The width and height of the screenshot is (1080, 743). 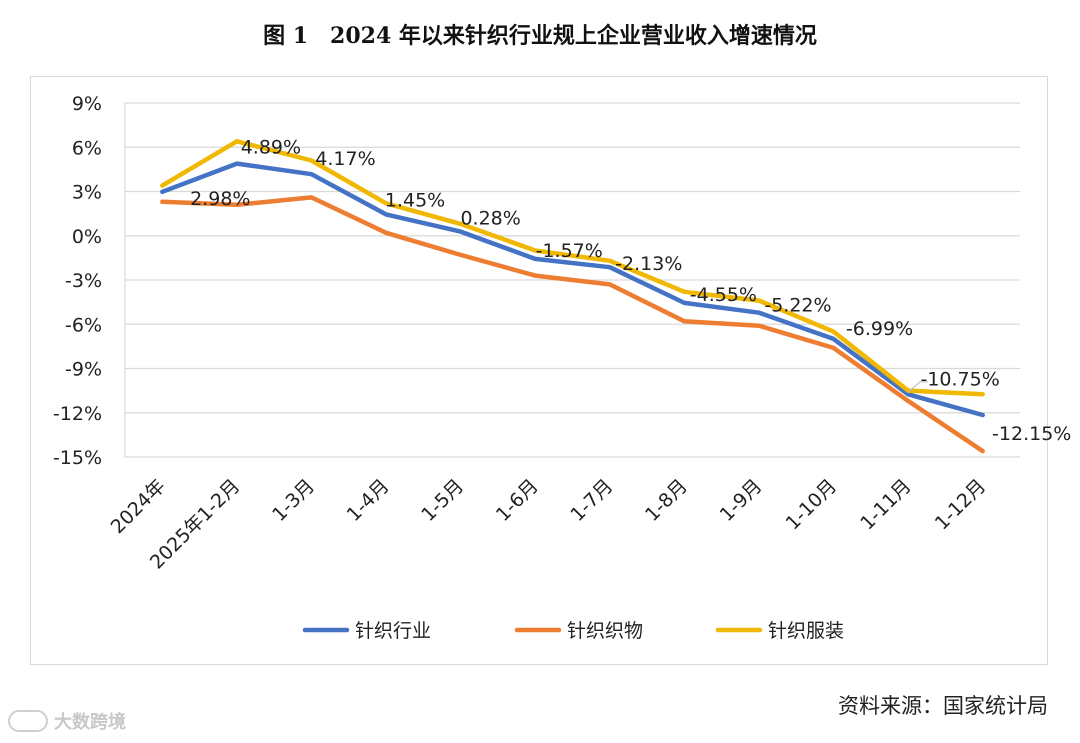 I want to click on y-tick-label: 6%, so click(x=87, y=148).